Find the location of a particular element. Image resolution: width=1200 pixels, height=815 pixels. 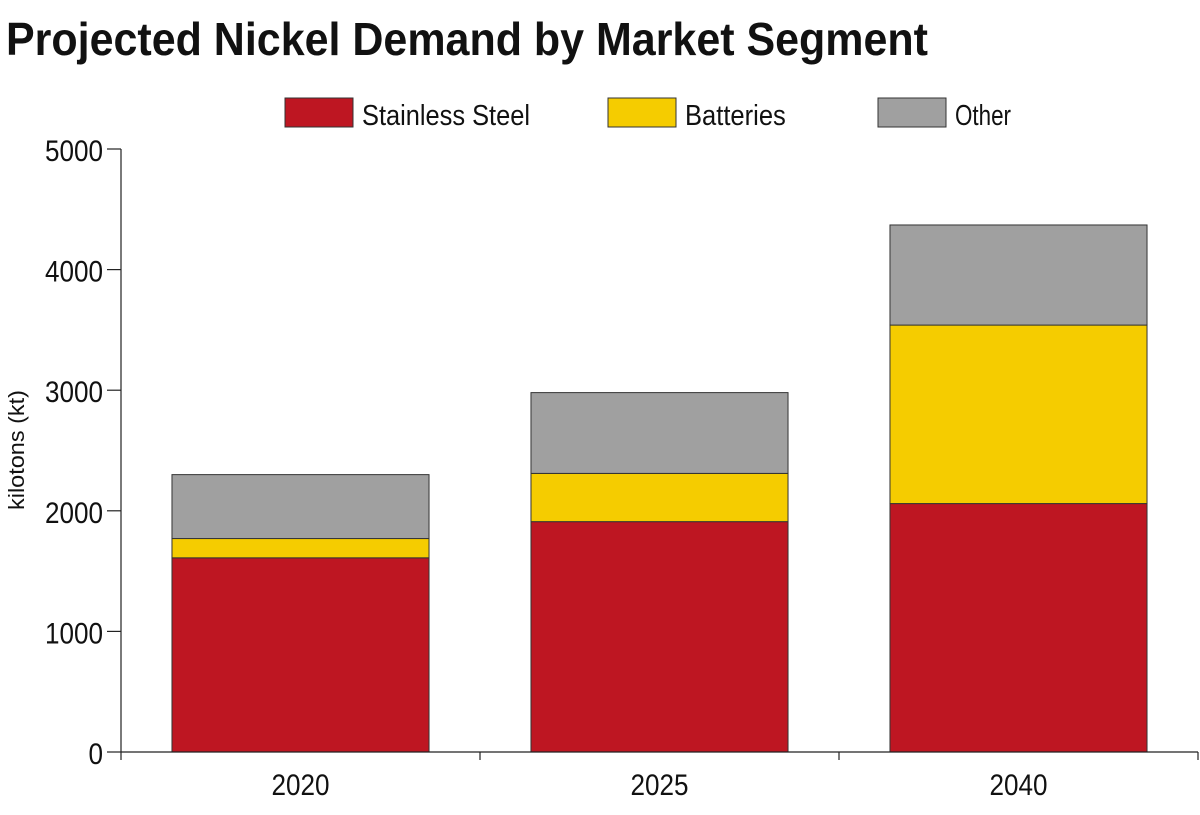

legend-label: Other is located at coordinates (983, 116).